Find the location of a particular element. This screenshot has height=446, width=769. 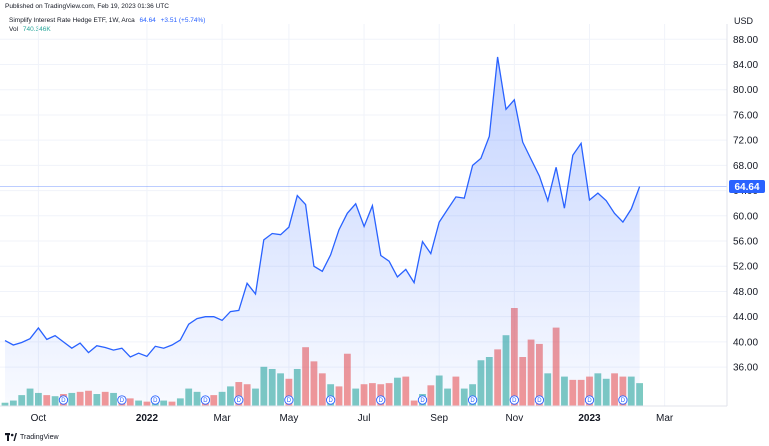

footer-brand-text: TradingView is located at coordinates (39, 437).